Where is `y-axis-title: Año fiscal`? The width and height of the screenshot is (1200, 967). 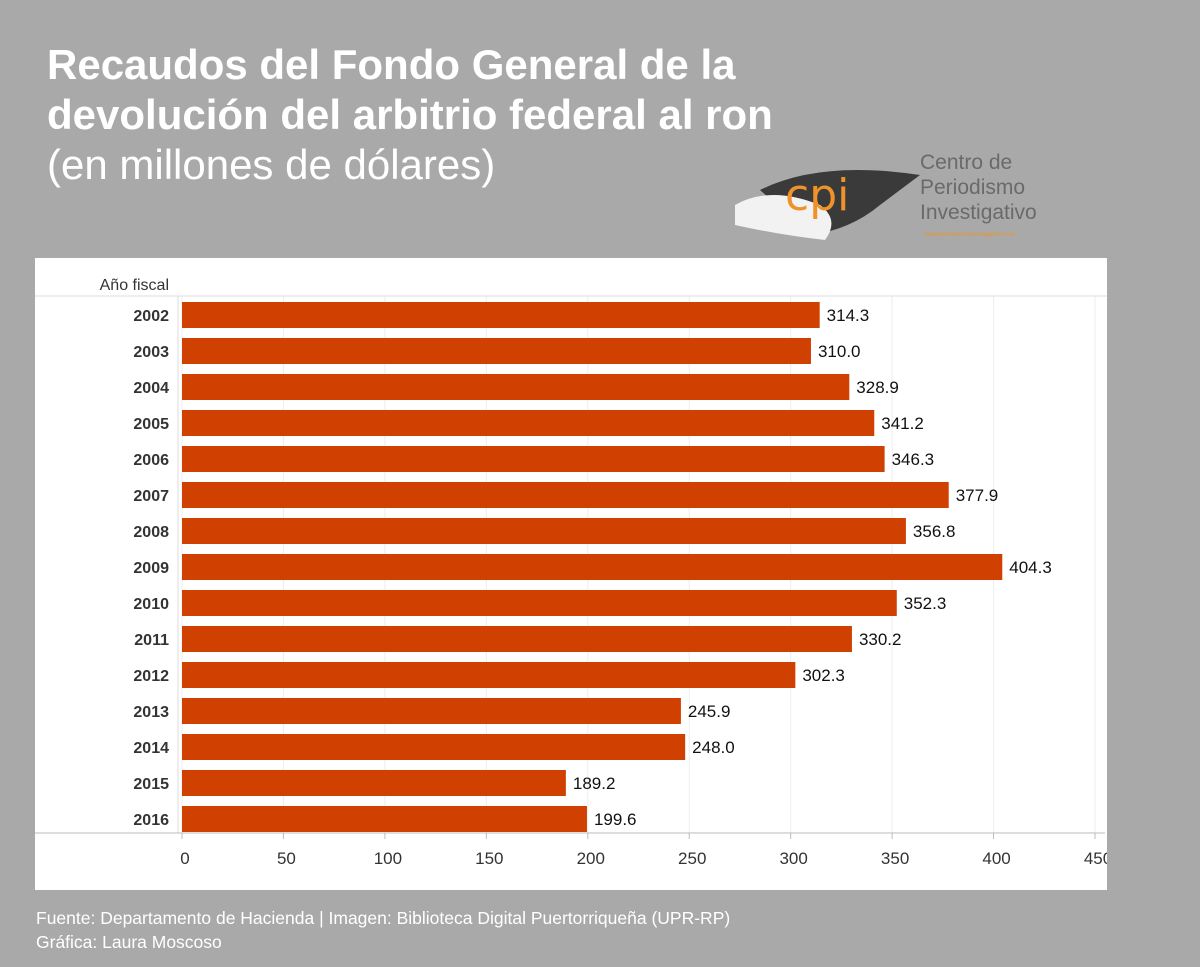
y-axis-title: Año fiscal is located at coordinates (134, 285).